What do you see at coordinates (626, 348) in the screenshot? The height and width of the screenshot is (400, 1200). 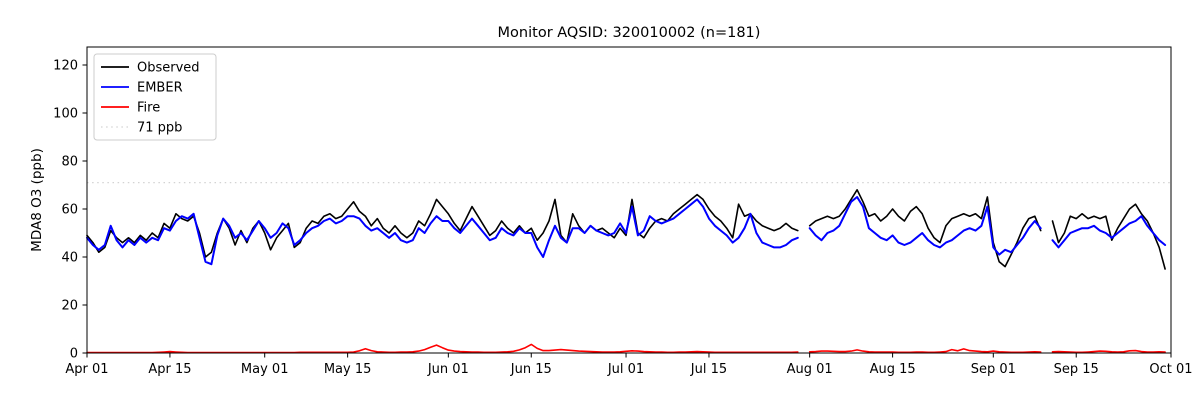 I see `fire-line` at bounding box center [626, 348].